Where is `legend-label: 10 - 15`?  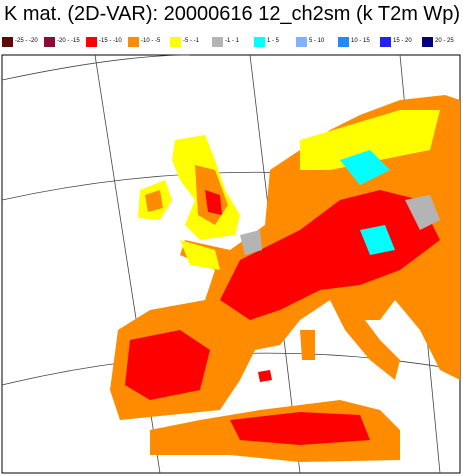 legend-label: 10 - 15 is located at coordinates (360, 41).